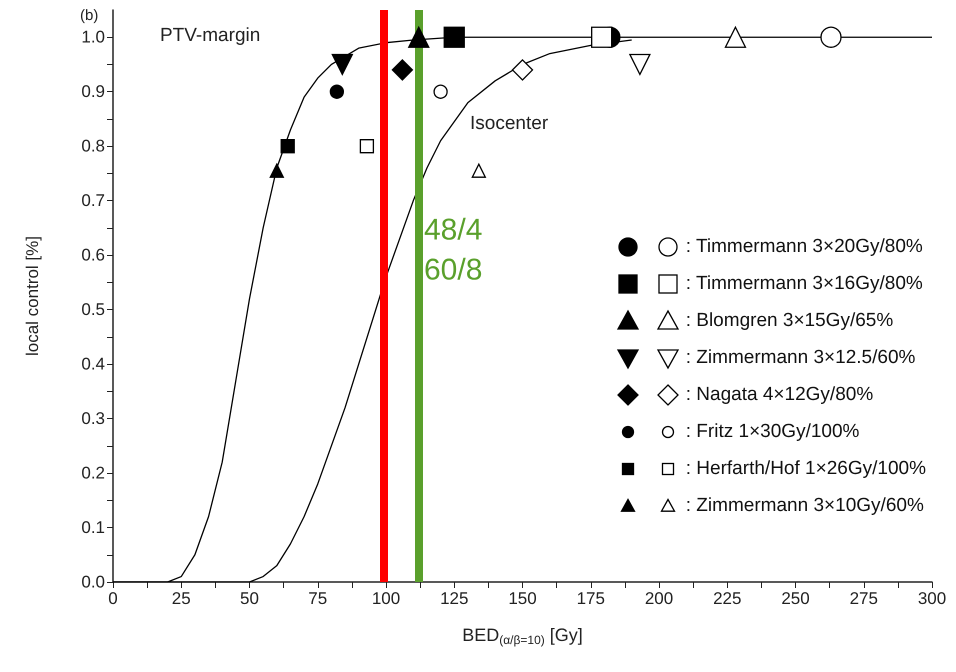  What do you see at coordinates (773, 431) in the screenshot?
I see `legend-label: : Fritz 1×30Gy/100%` at bounding box center [773, 431].